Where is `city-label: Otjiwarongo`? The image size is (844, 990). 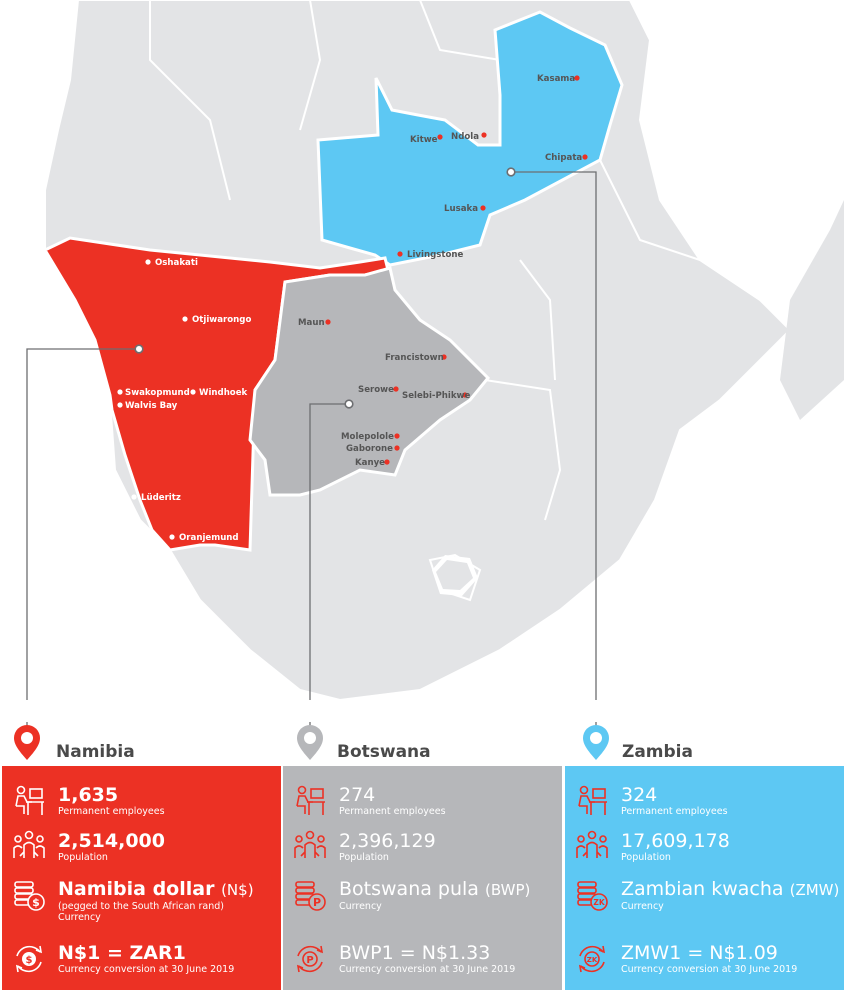
city-label: Otjiwarongo is located at coordinates (221, 320).